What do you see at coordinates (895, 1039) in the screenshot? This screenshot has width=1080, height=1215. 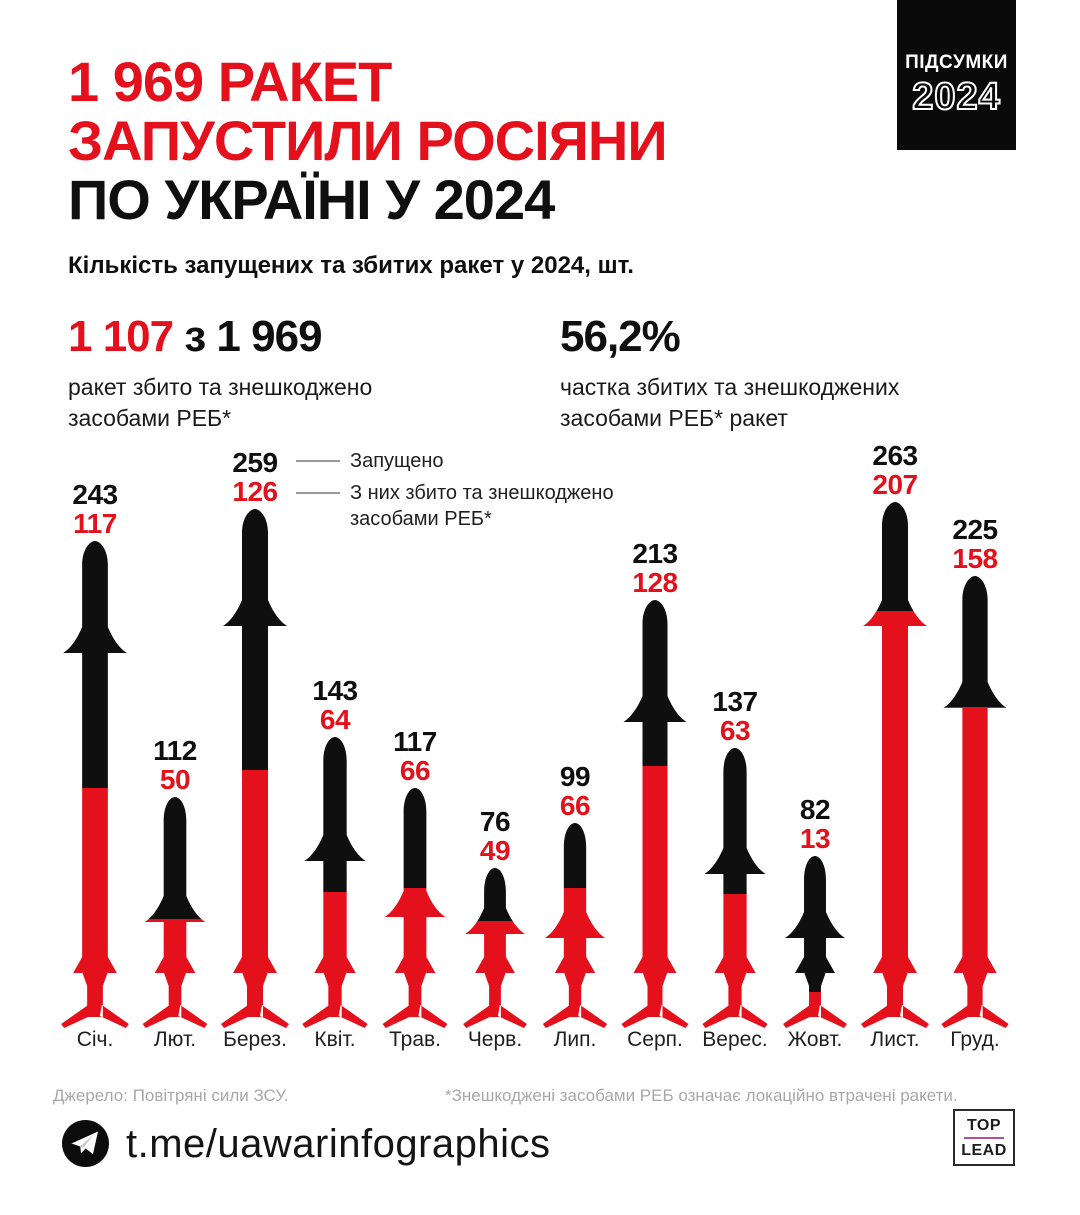 I see `month-label: Лист.` at bounding box center [895, 1039].